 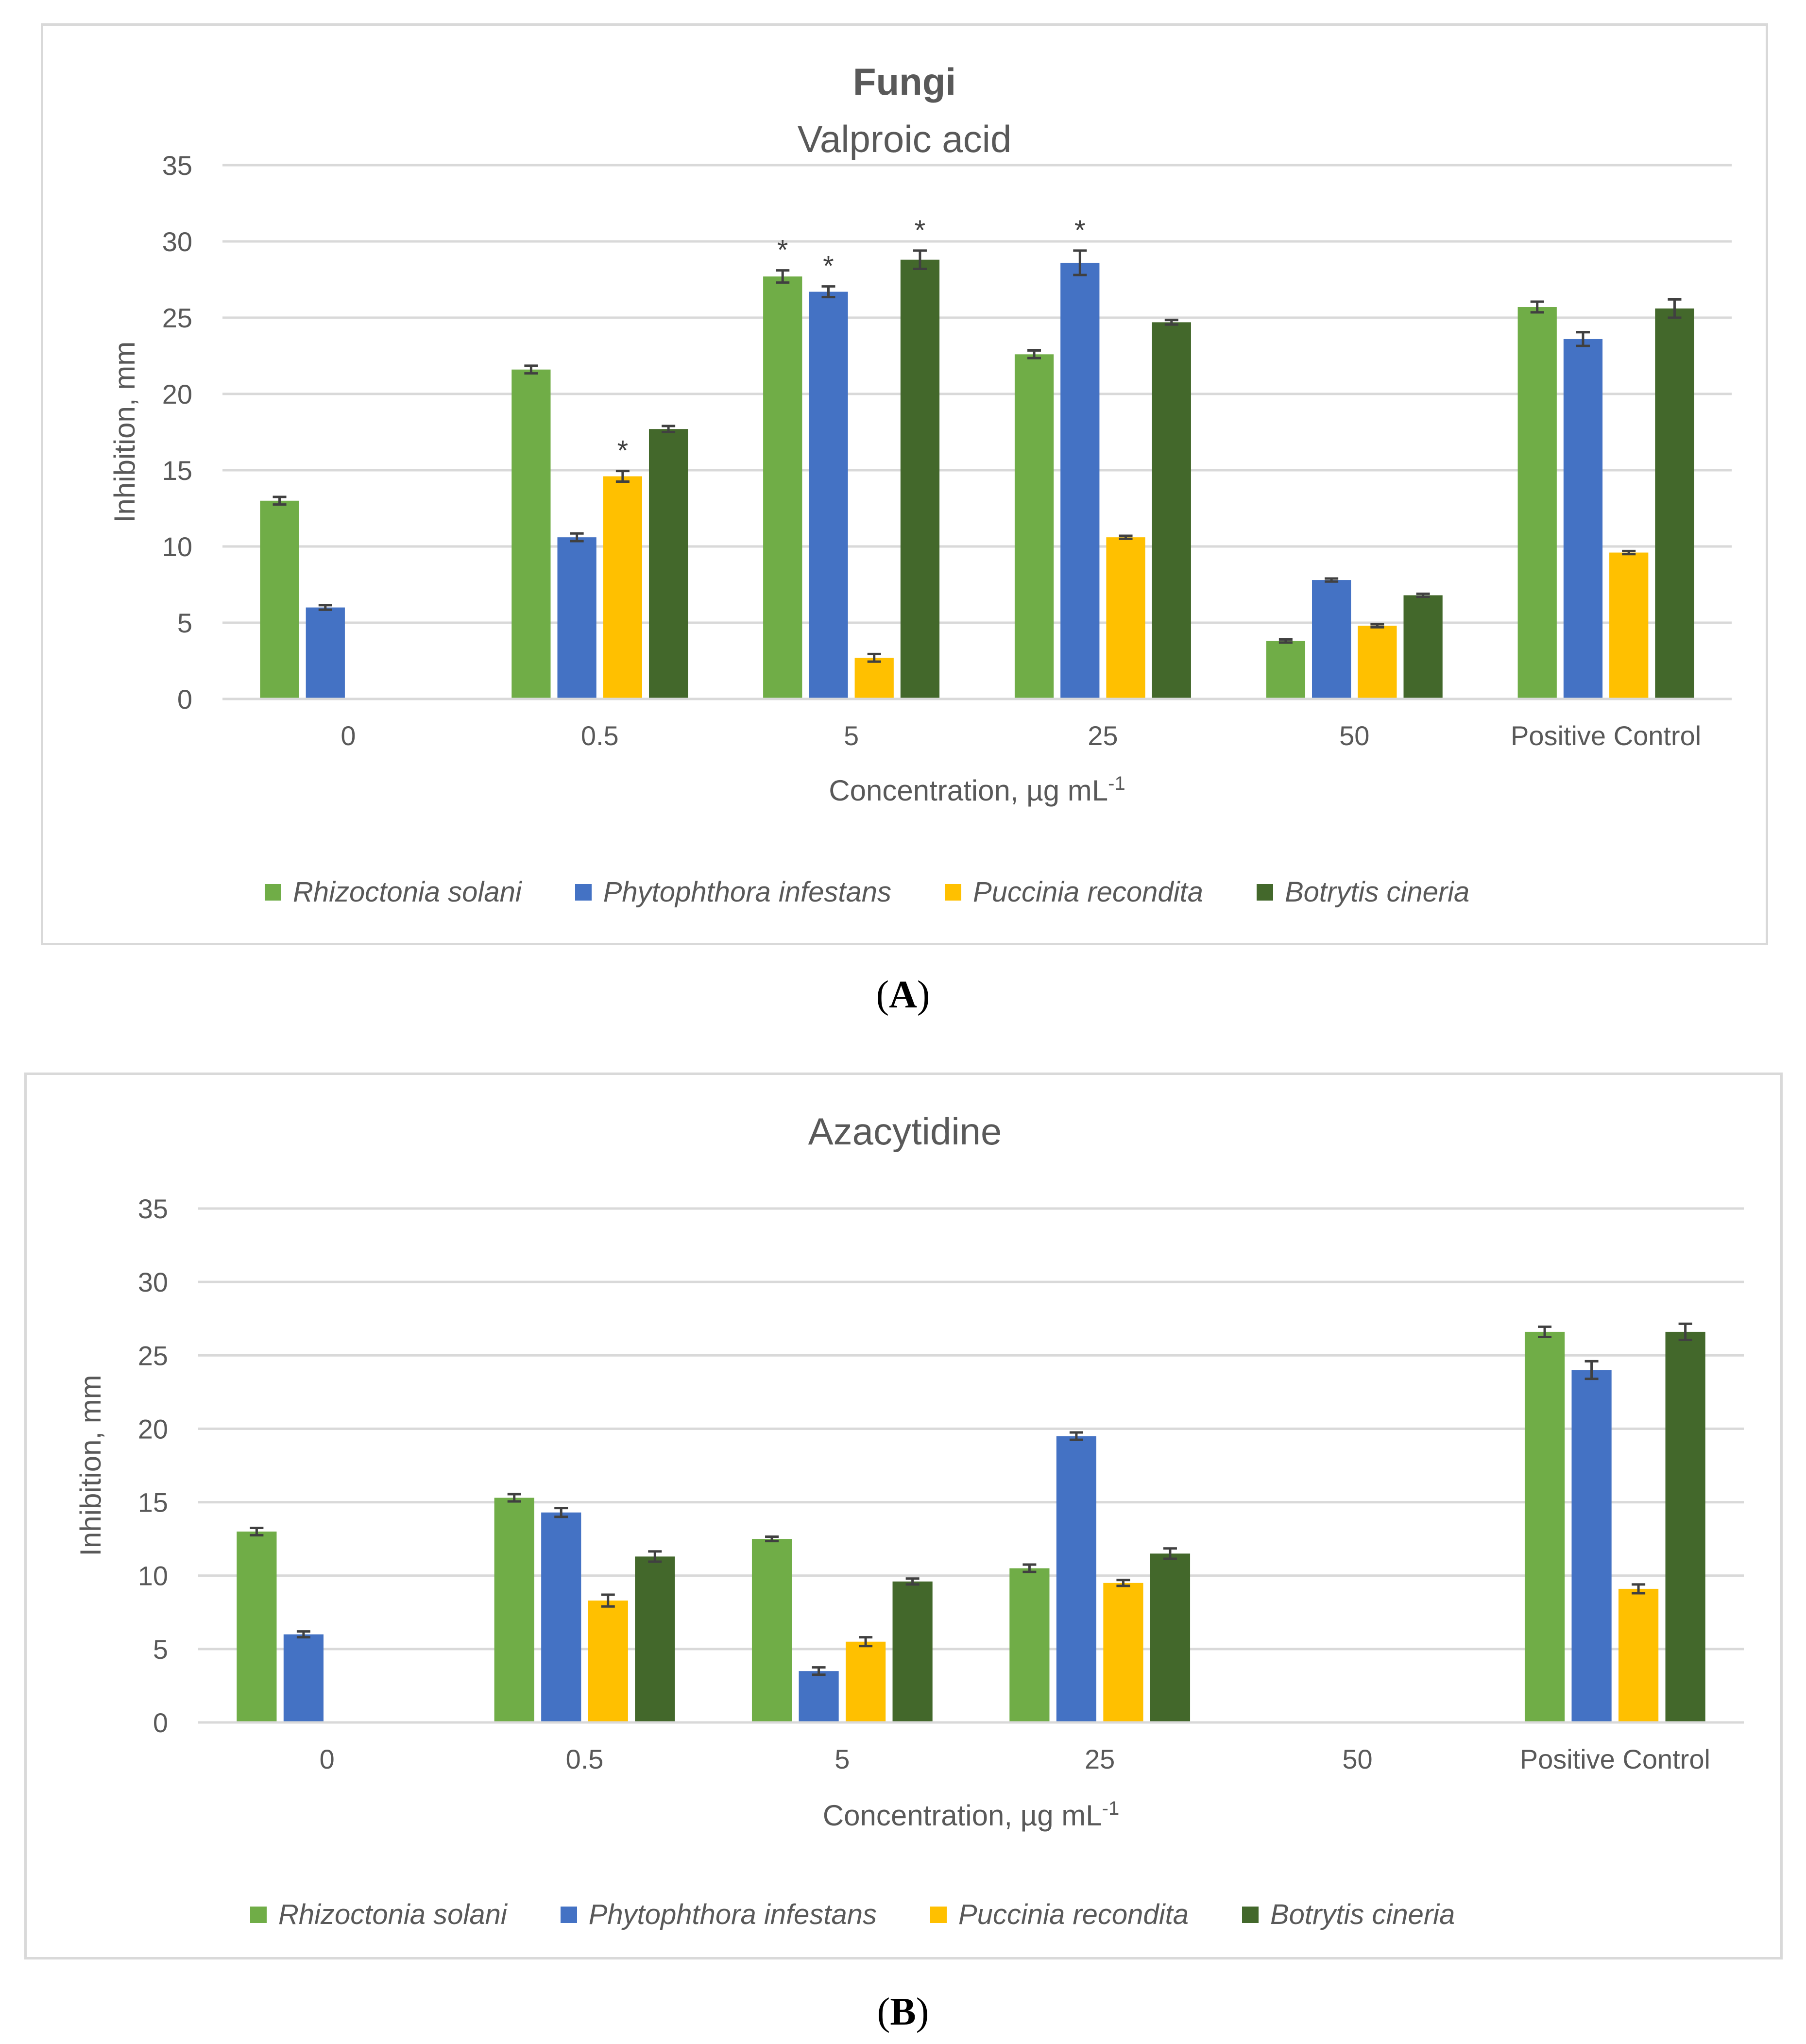 What do you see at coordinates (184, 623) in the screenshot?
I see `chart-a-ytick-label: 5` at bounding box center [184, 623].